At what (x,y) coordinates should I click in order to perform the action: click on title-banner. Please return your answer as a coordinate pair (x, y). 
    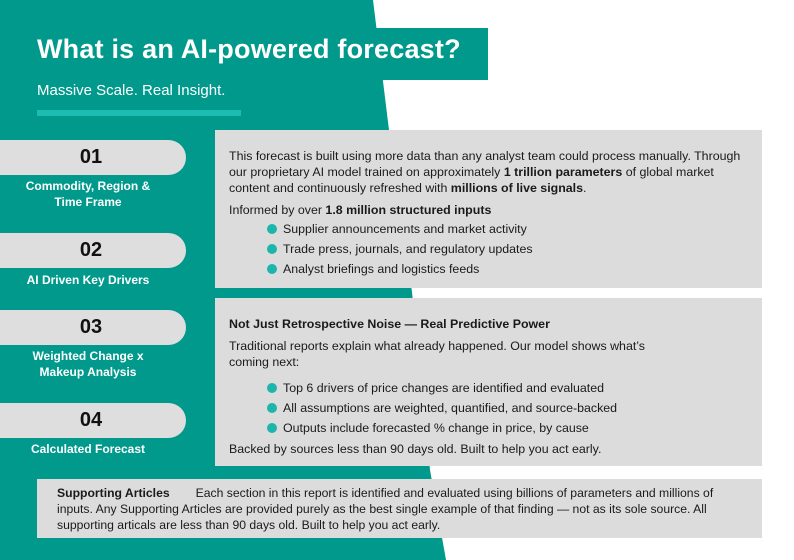
    Looking at the image, I should click on (244, 54).